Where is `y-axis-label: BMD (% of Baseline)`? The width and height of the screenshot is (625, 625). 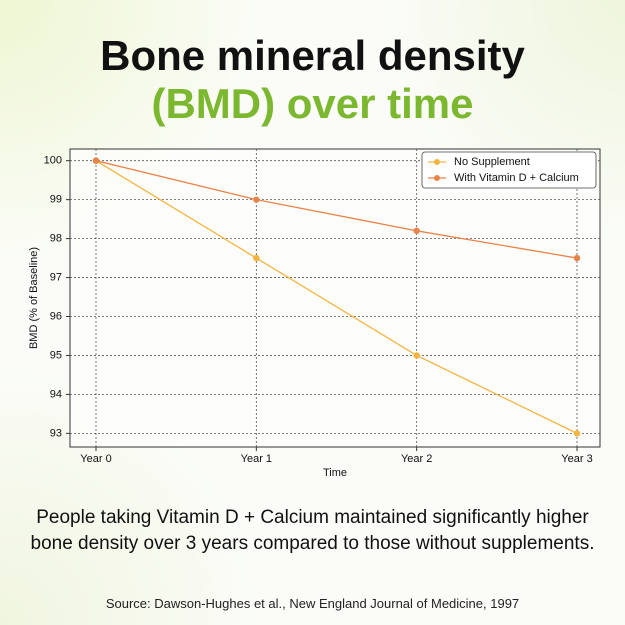 y-axis-label: BMD (% of Baseline) is located at coordinates (34, 298).